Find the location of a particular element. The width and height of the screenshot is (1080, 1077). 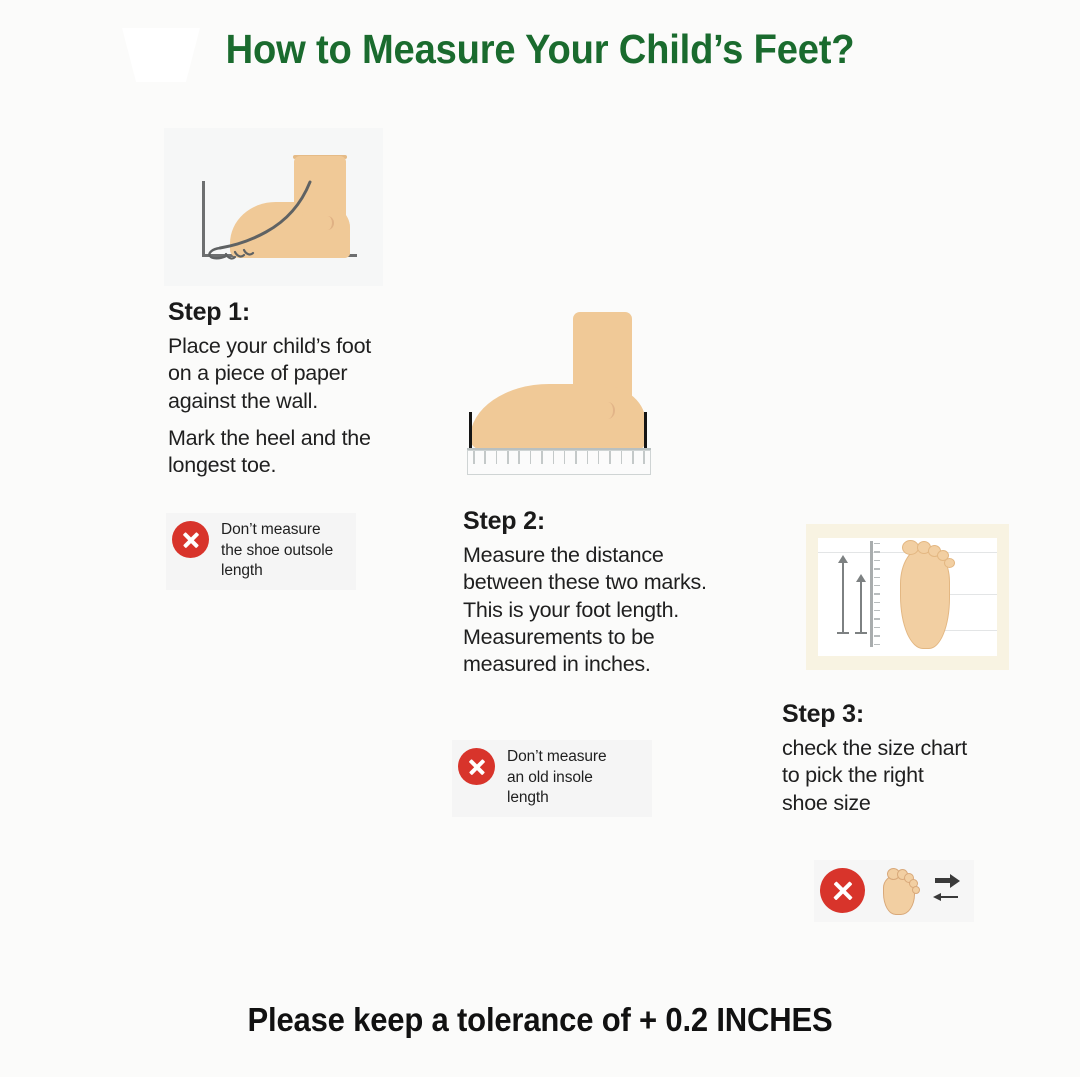

ruler-ticks is located at coordinates (877, 594).